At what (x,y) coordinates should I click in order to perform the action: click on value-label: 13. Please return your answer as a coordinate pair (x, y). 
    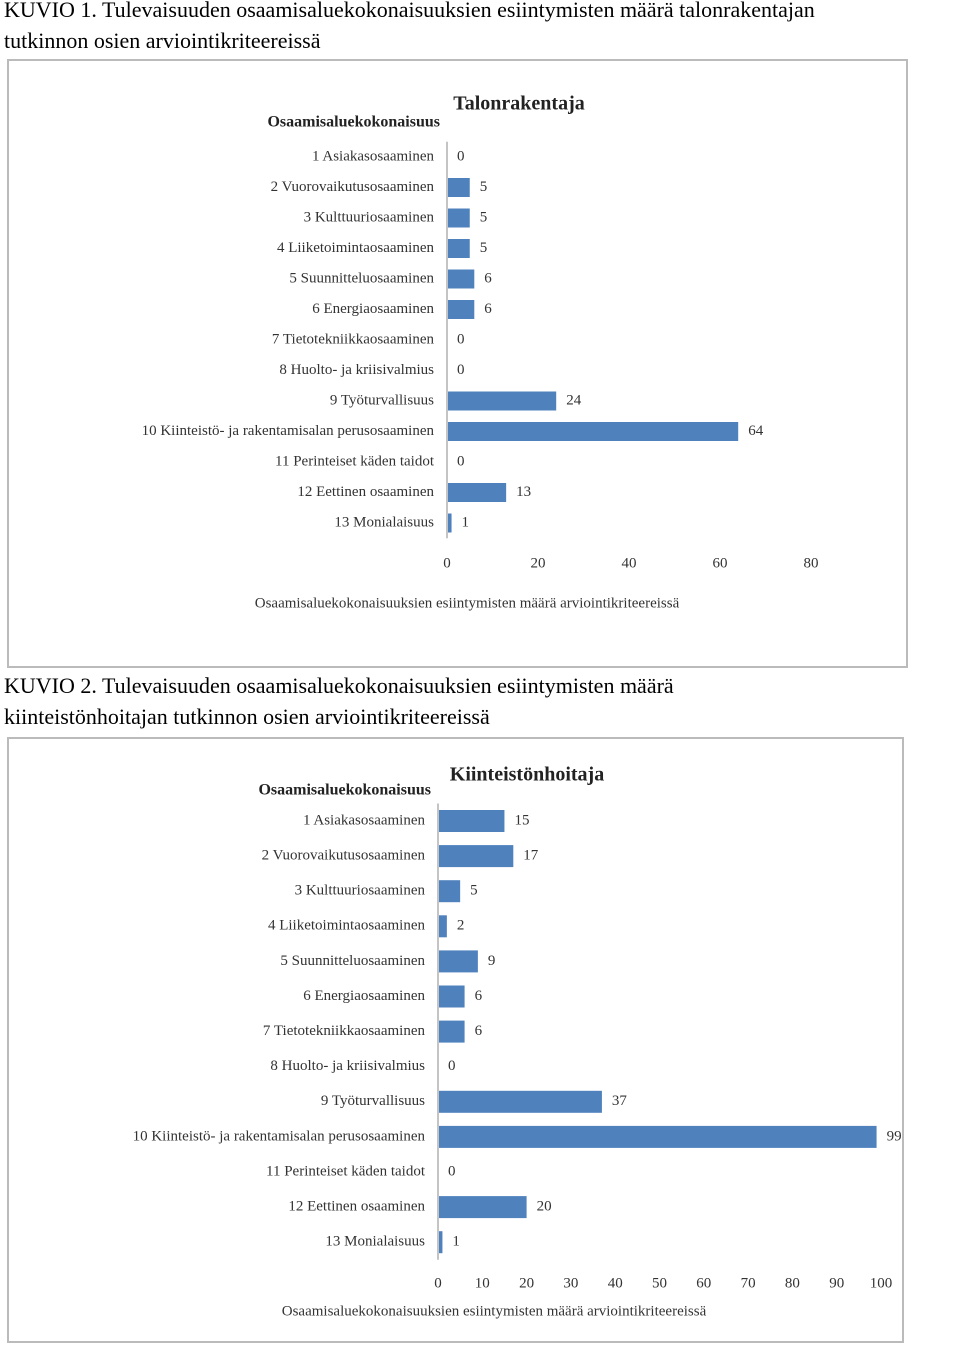
    Looking at the image, I should click on (523, 492).